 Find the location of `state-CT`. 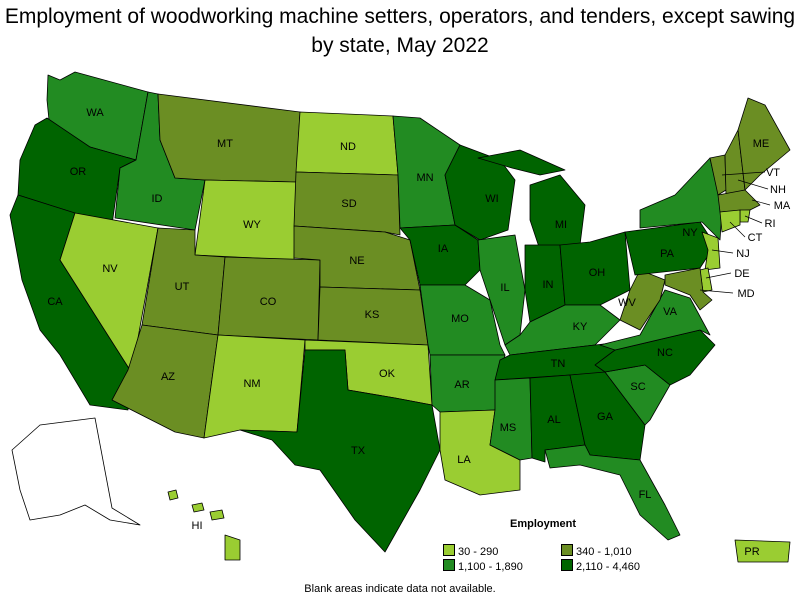

state-CT is located at coordinates (730, 221).